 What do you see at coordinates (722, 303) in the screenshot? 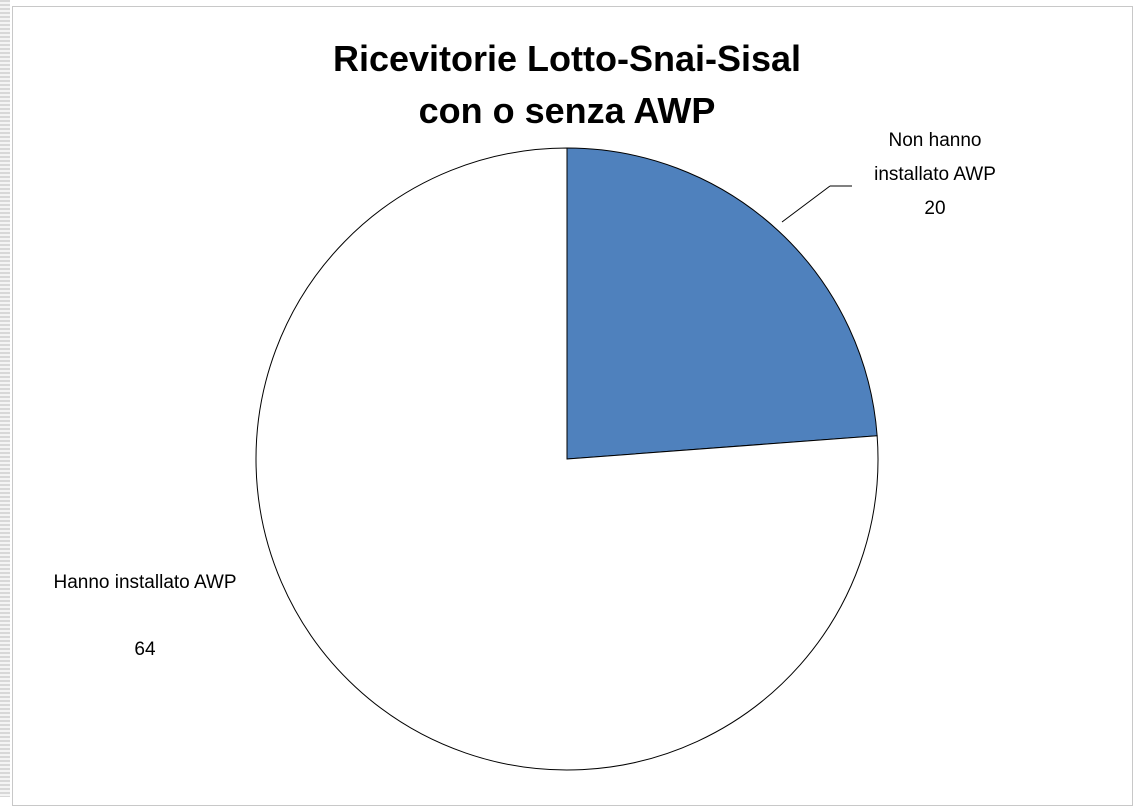
I see `pie-slice` at bounding box center [722, 303].